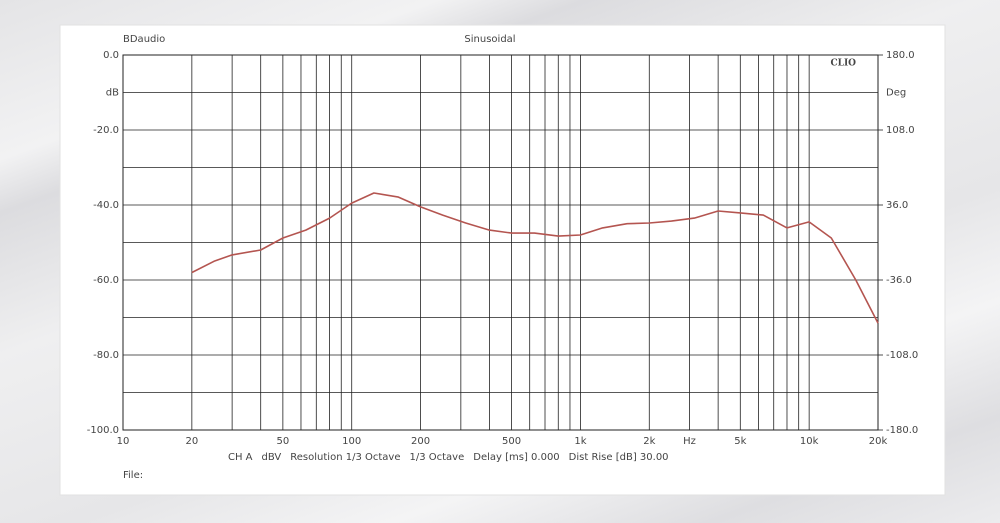 The height and width of the screenshot is (523, 1000). Describe the element at coordinates (878, 441) in the screenshot. I see `x-tick-label: 20k` at that location.